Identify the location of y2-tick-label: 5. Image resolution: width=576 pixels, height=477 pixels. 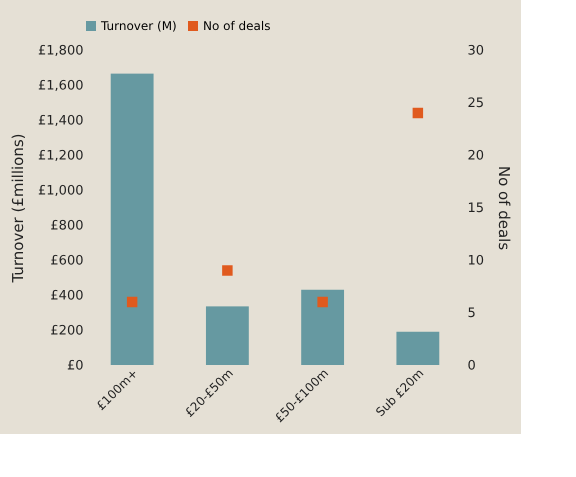
(472, 313).